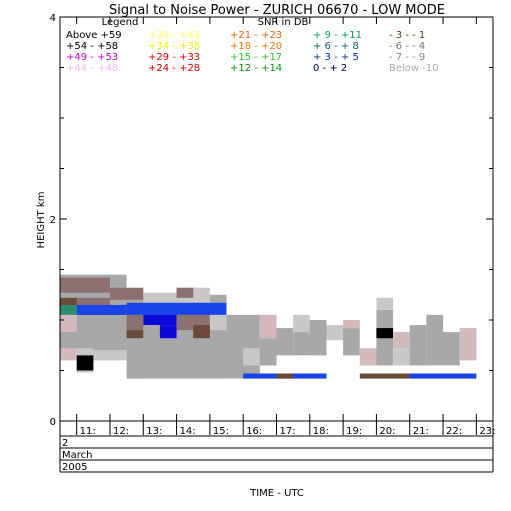  I want to click on legend-entry: +12 - +14, so click(256, 68).